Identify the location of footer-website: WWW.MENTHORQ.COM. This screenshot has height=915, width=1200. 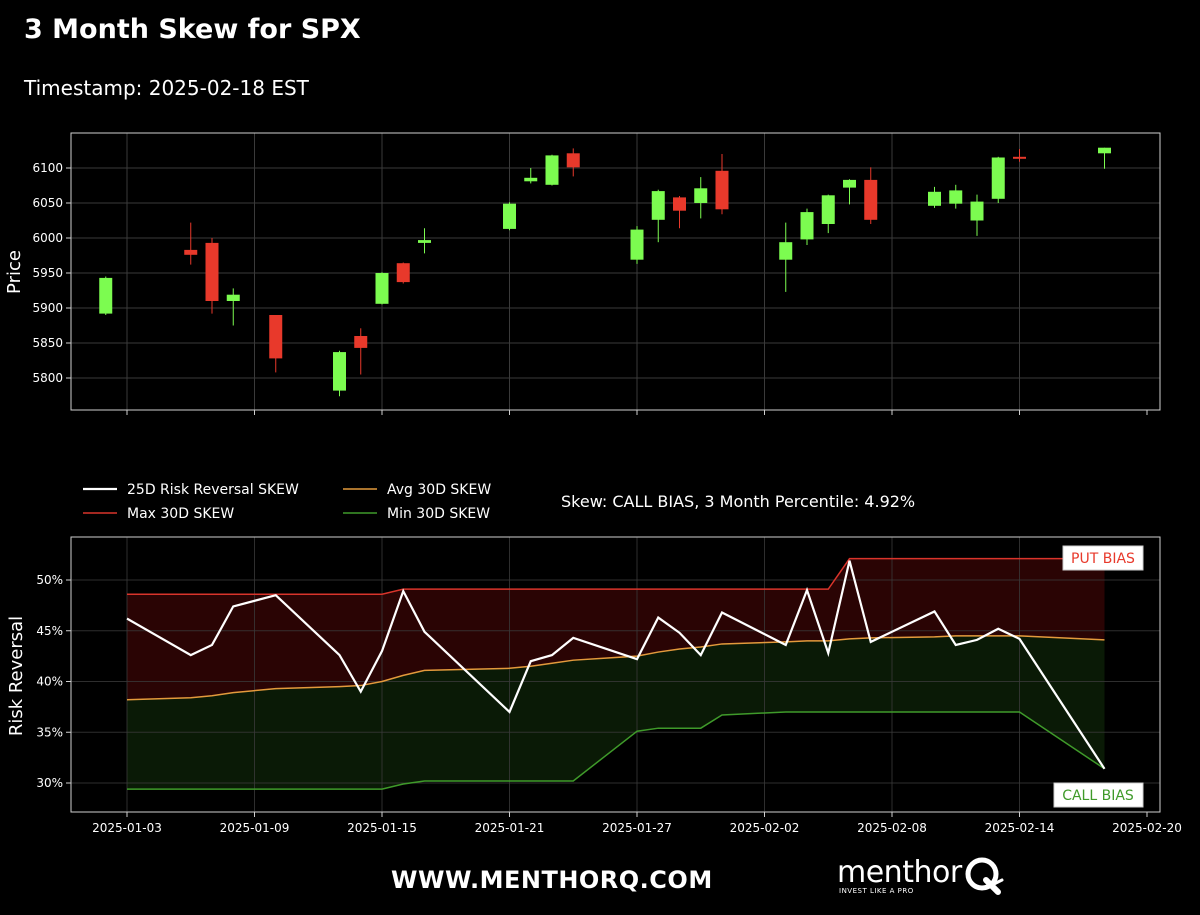
(552, 880).